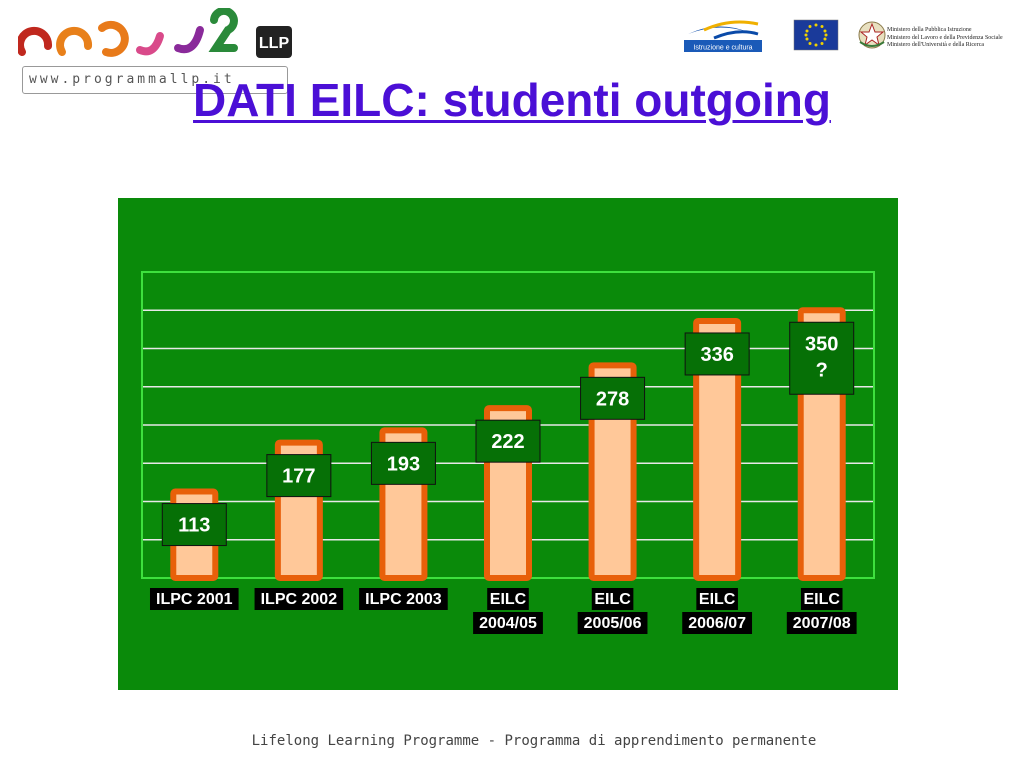 This screenshot has height=768, width=1024. What do you see at coordinates (821, 344) in the screenshot?
I see `data-label: 350` at bounding box center [821, 344].